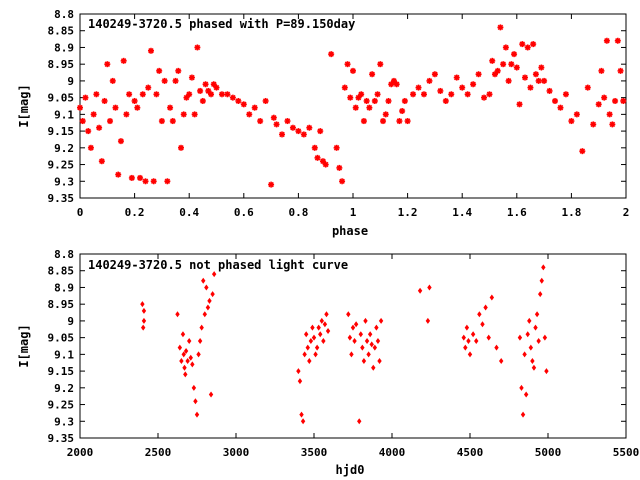 The image size is (640, 480). Describe the element at coordinates (61, 405) in the screenshot. I see `y-tick-label: 9.25` at that location.